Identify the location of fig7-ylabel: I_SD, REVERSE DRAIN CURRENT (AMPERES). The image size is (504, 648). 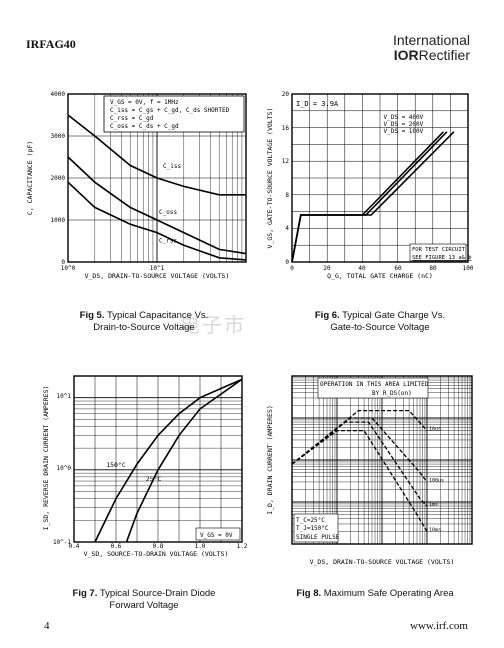
(46, 458).